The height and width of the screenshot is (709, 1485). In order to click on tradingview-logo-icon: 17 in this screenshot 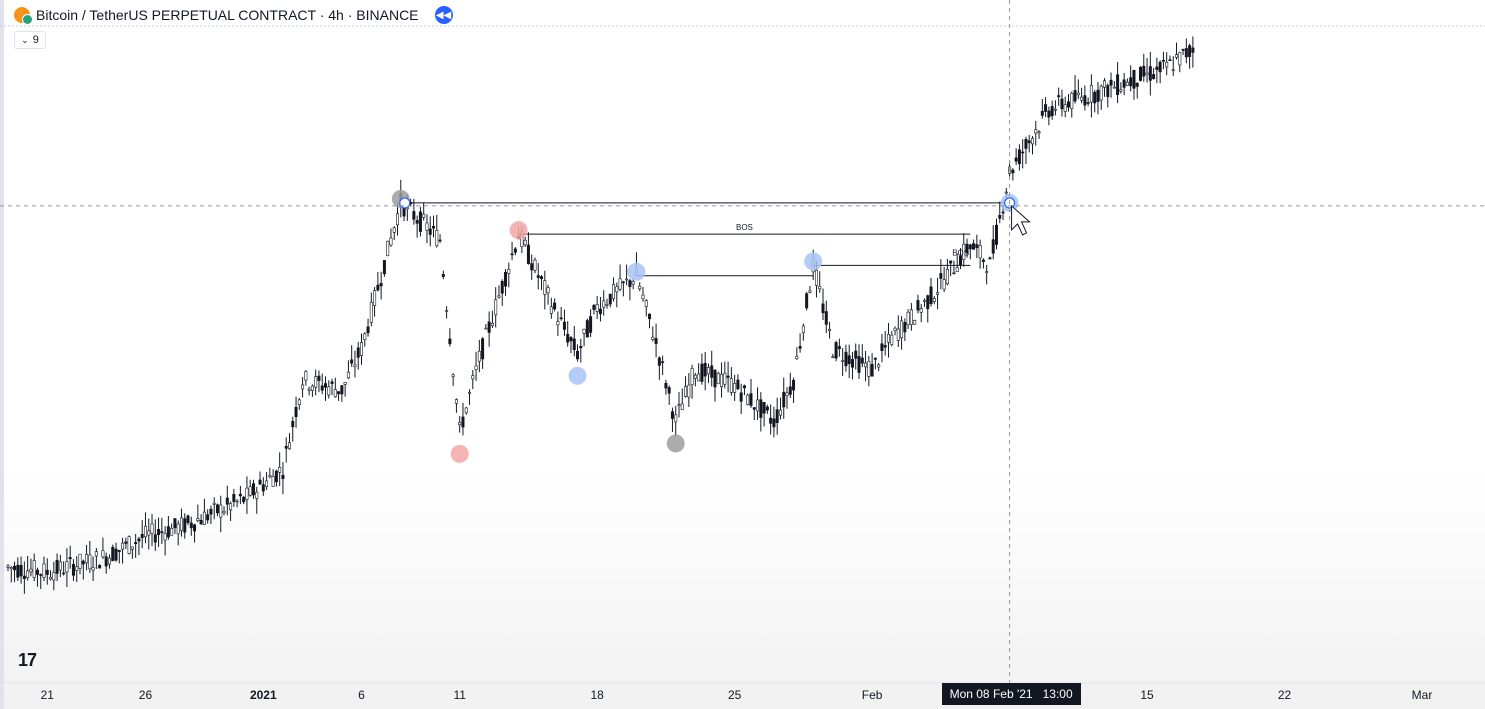, I will do `click(27, 660)`.